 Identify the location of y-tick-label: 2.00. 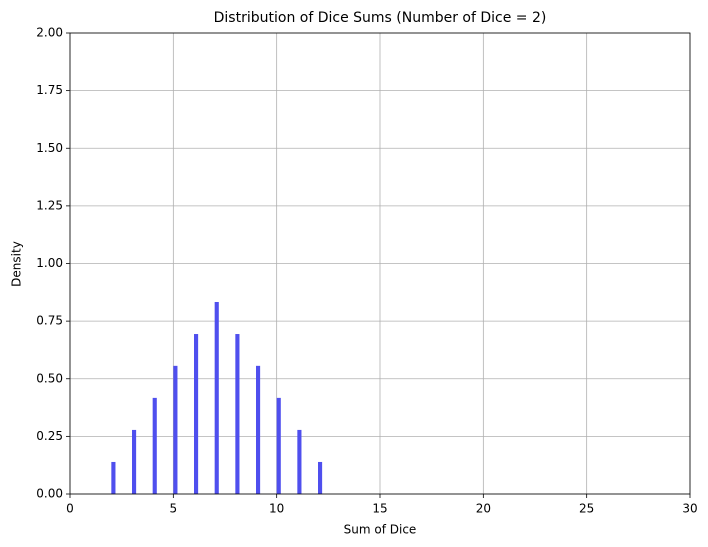
(49, 33).